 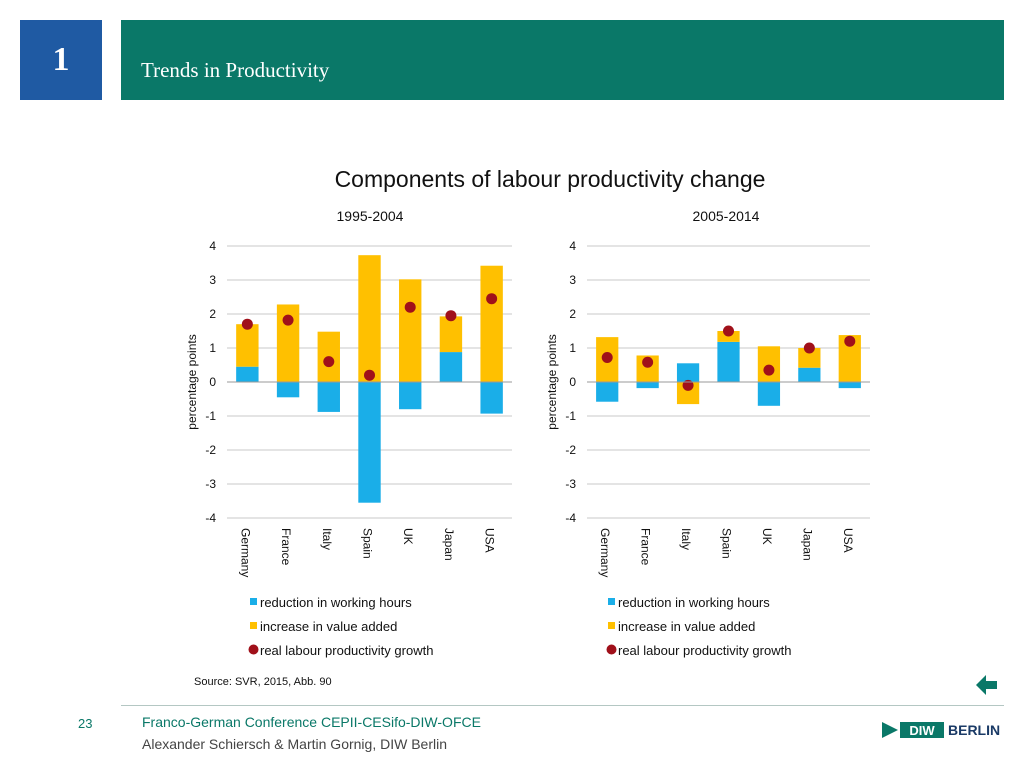 I want to click on source-note: Source: SVR, 2015, Abb. 90, so click(x=263, y=682).